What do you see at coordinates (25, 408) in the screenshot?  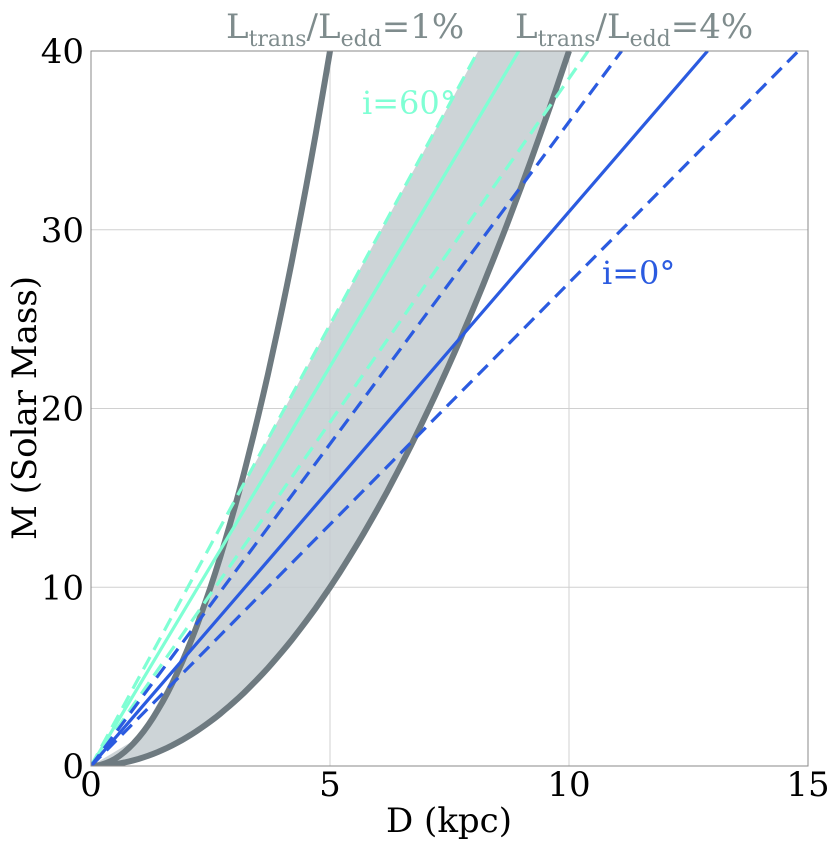 I see `y-axis-label: M (Solar Mass)` at bounding box center [25, 408].